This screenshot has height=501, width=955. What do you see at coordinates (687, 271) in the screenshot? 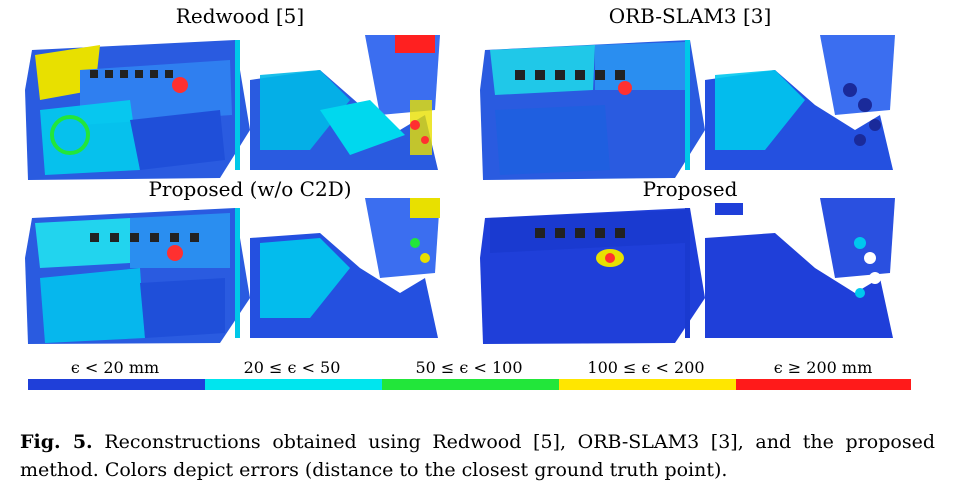
I see `reconstruction-proposed` at bounding box center [687, 271].